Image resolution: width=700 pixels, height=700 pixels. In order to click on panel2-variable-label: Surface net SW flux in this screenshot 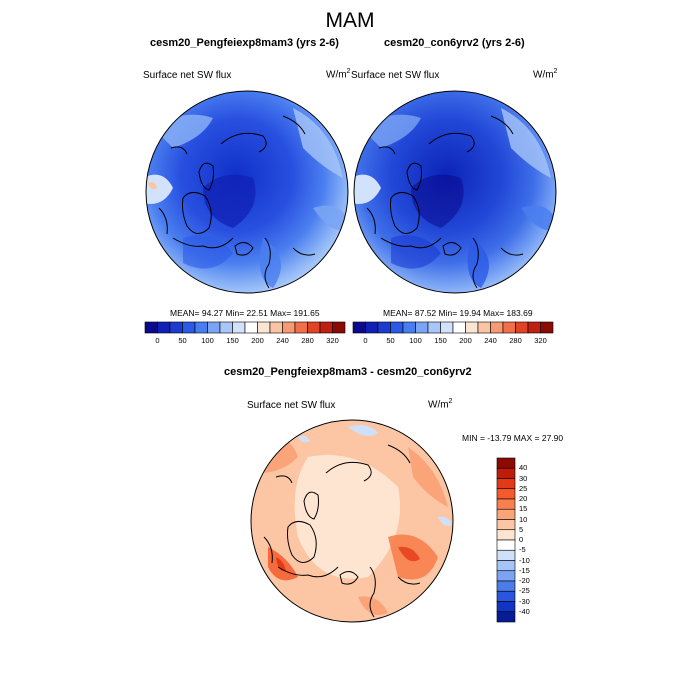, I will do `click(395, 75)`.